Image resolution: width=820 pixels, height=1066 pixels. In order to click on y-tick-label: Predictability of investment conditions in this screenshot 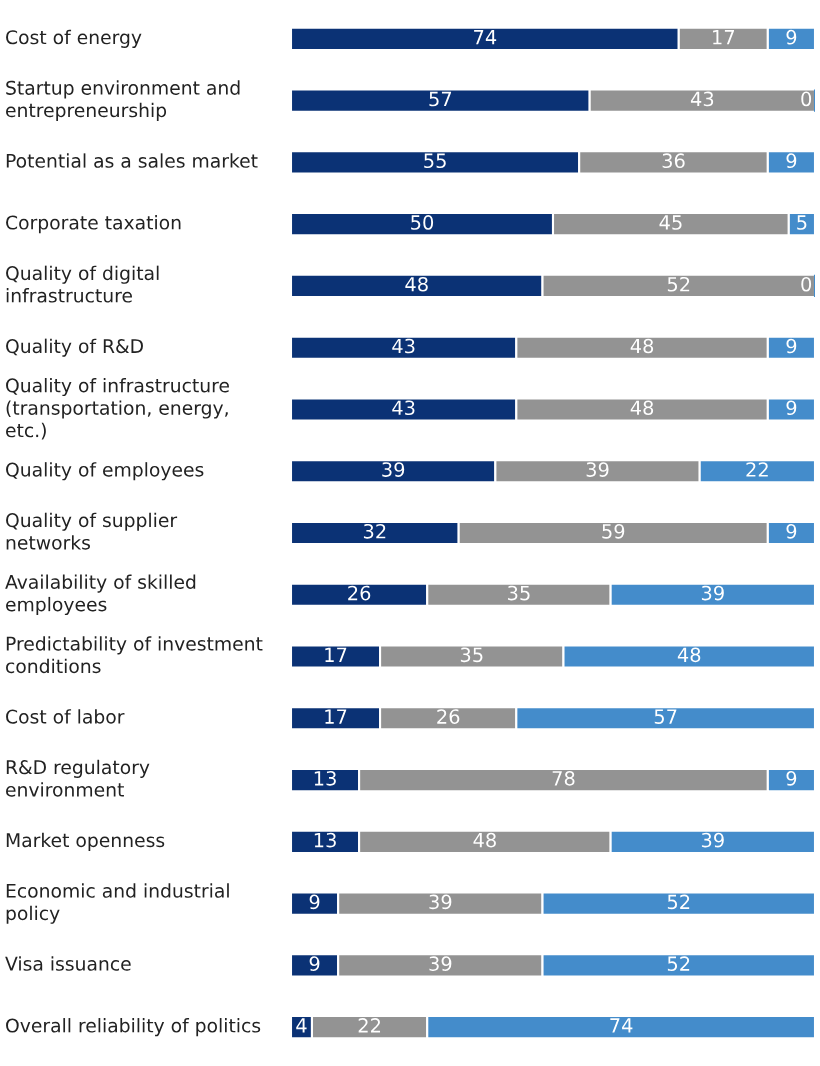, I will do `click(134, 655)`.